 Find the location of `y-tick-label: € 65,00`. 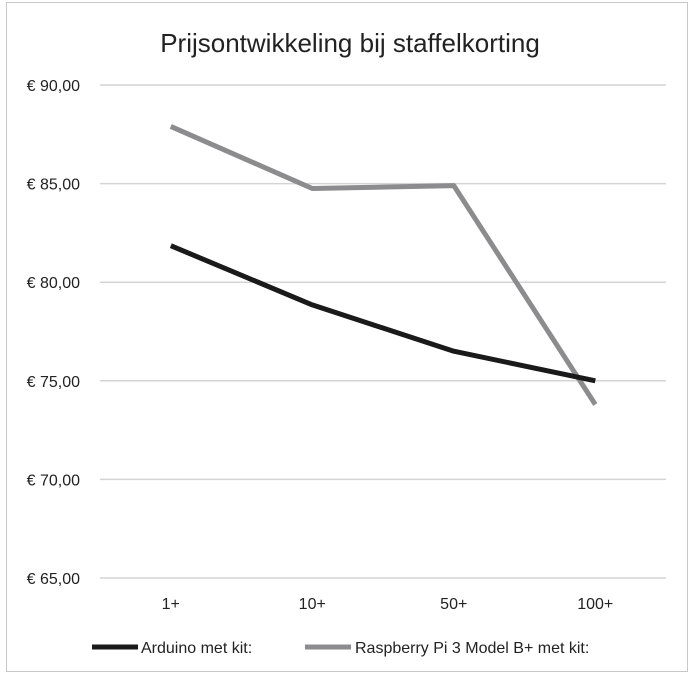

y-tick-label: € 65,00 is located at coordinates (53, 579).